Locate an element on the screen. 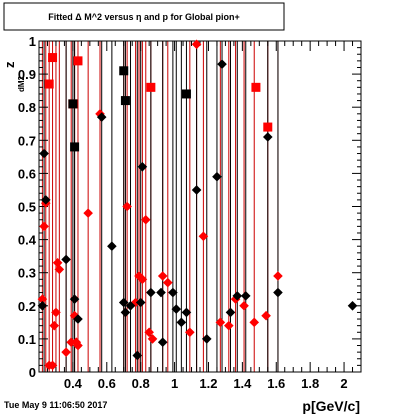 The width and height of the screenshot is (400, 414). y-tick-label: 0.3 is located at coordinates (27, 273).